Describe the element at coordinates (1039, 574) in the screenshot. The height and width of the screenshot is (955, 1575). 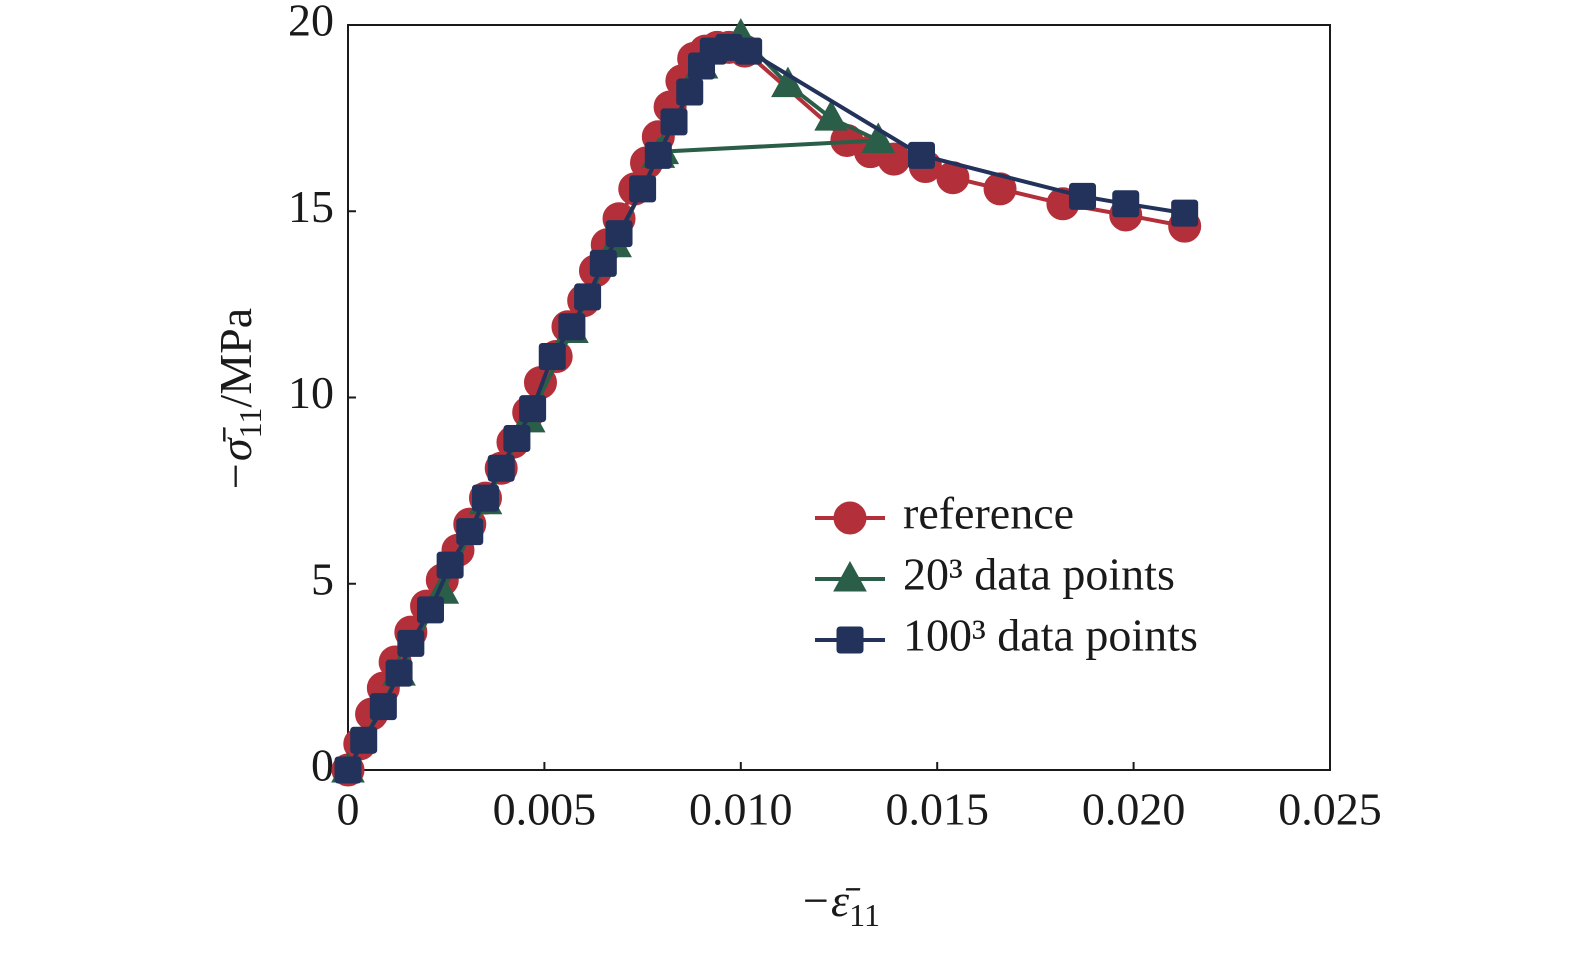
I see `legend-label: 20³ data points` at that location.